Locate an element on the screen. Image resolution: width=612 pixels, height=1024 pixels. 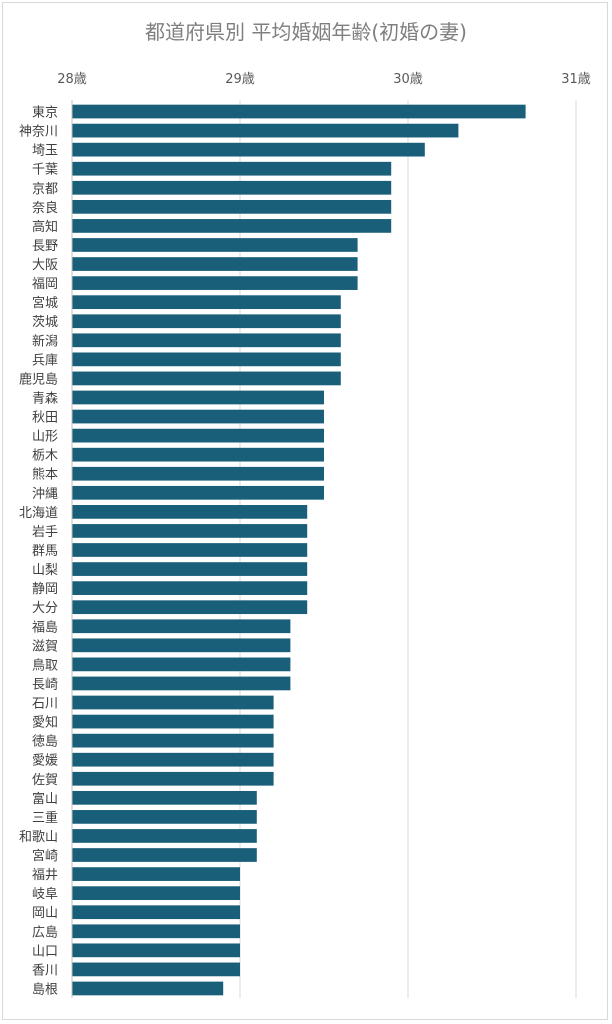
category-label: 三重 is located at coordinates (45, 818).